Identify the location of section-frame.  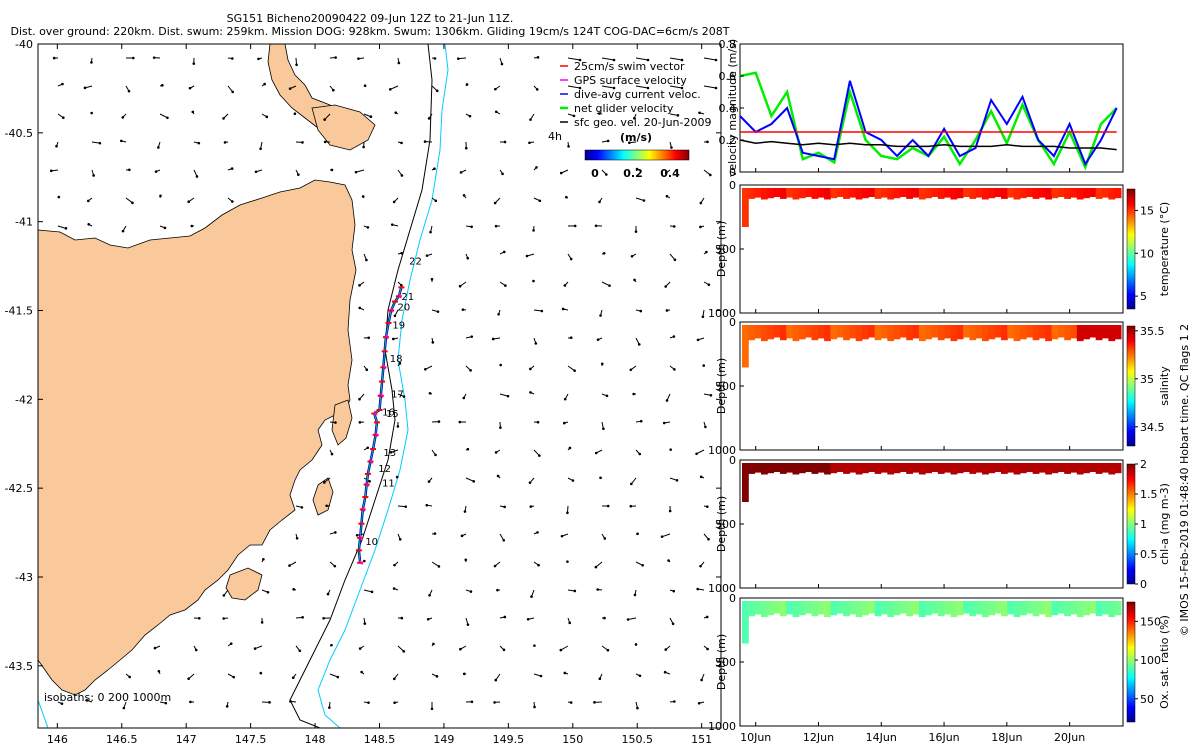
(931, 249).